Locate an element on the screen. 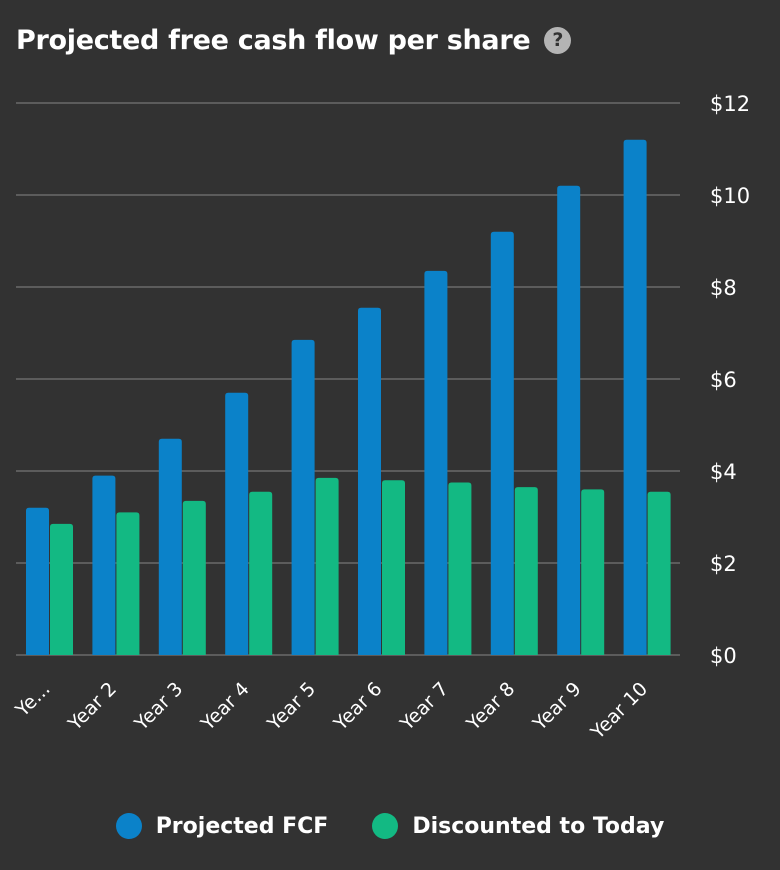  x-tick-label: Year 3 is located at coordinates (159, 707).